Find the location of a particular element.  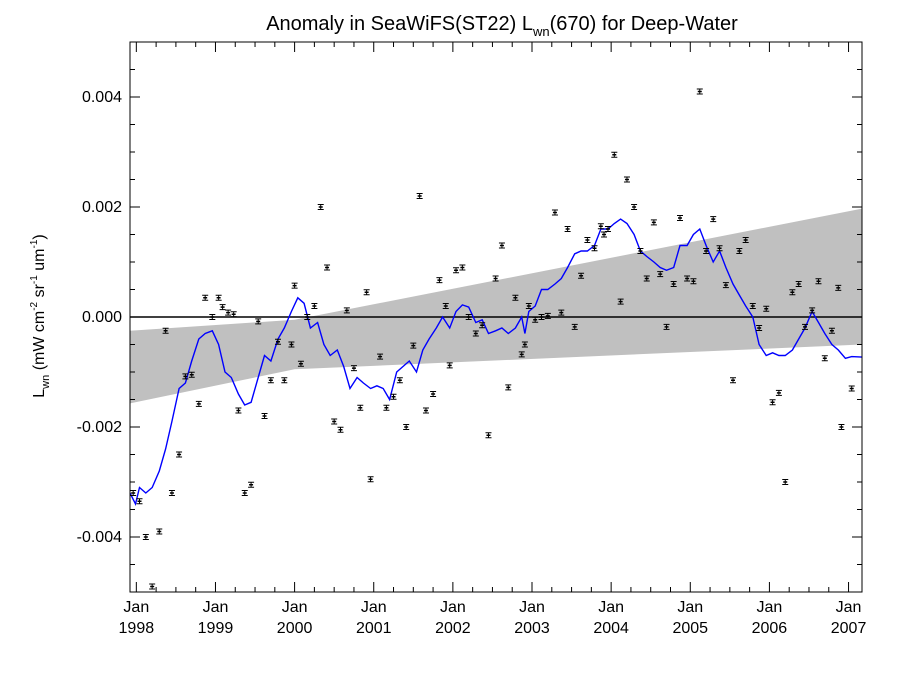

y-tick-label: 0.004 is located at coordinates (102, 97).